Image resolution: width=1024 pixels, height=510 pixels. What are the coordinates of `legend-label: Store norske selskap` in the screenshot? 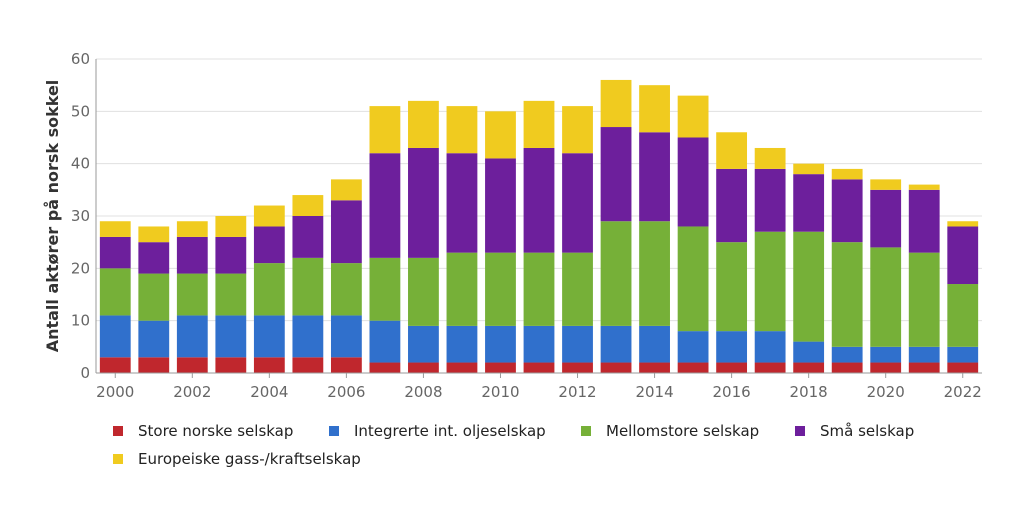 It's located at (215, 431).